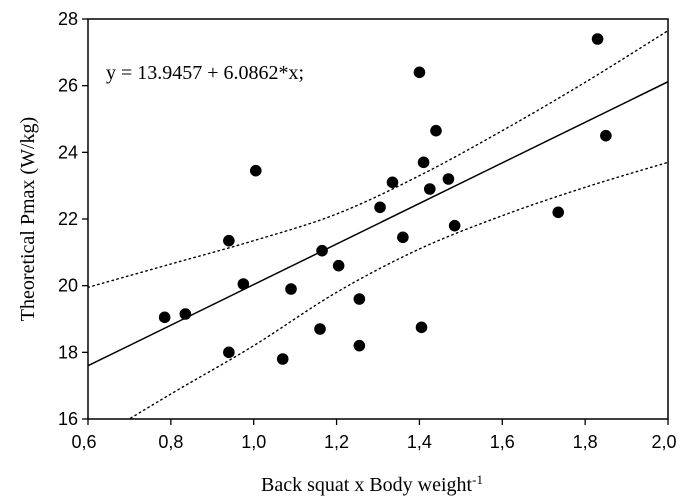 The height and width of the screenshot is (496, 689). I want to click on x-axis-title-superscript: -1, so click(477, 479).